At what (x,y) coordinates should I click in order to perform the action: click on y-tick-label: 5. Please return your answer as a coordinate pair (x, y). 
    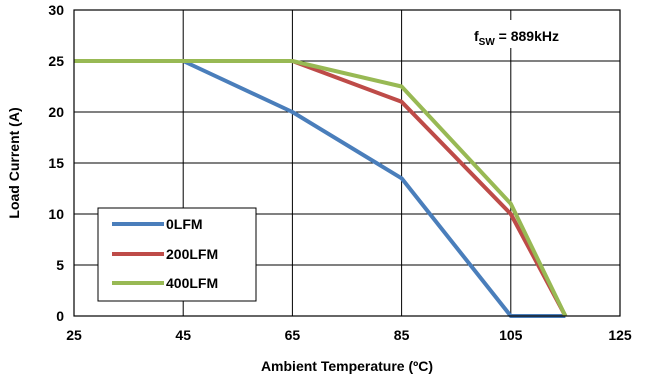
    Looking at the image, I should click on (60, 265).